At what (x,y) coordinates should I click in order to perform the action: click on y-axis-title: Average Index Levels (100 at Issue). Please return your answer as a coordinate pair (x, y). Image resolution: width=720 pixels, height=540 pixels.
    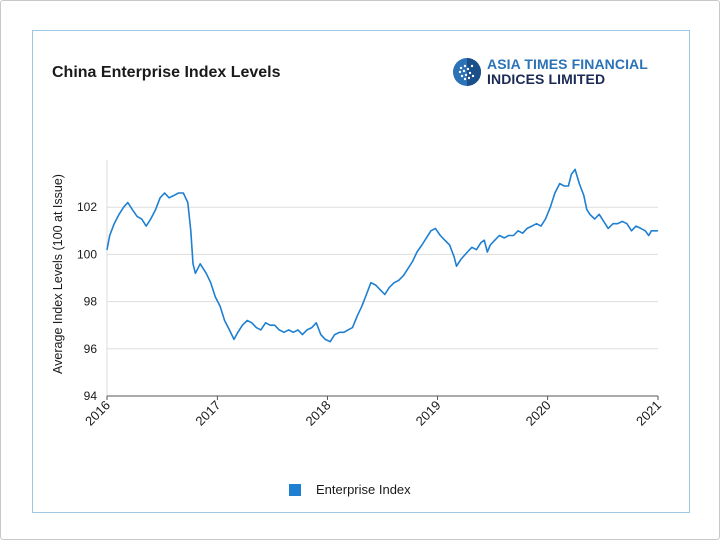
    Looking at the image, I should click on (58, 274).